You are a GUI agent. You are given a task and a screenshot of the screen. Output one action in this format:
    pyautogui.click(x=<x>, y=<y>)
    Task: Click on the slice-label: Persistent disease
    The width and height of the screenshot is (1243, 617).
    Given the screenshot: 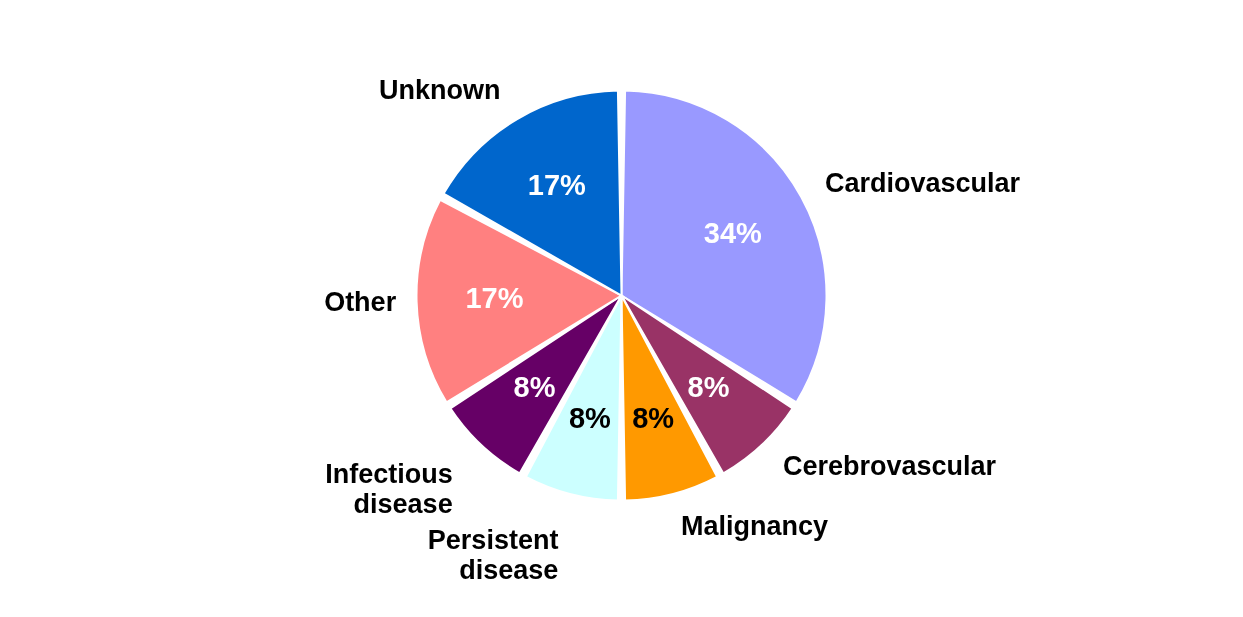 What is the action you would take?
    pyautogui.click(x=493, y=555)
    